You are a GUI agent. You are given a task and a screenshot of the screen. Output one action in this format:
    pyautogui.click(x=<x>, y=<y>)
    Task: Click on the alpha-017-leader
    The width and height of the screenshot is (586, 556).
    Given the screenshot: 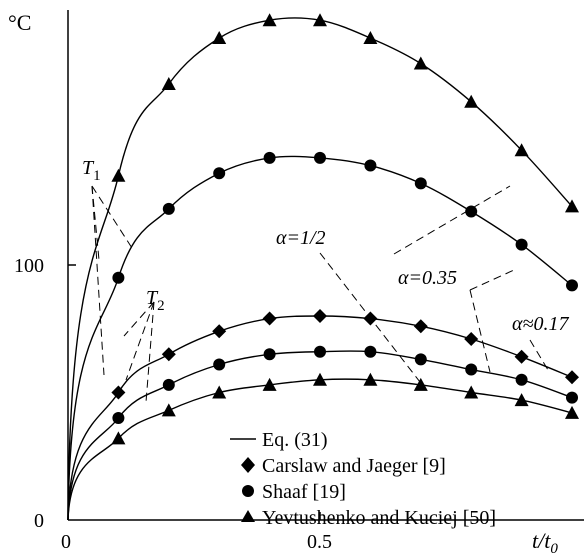 What is the action you would take?
    pyautogui.click(x=539, y=355)
    